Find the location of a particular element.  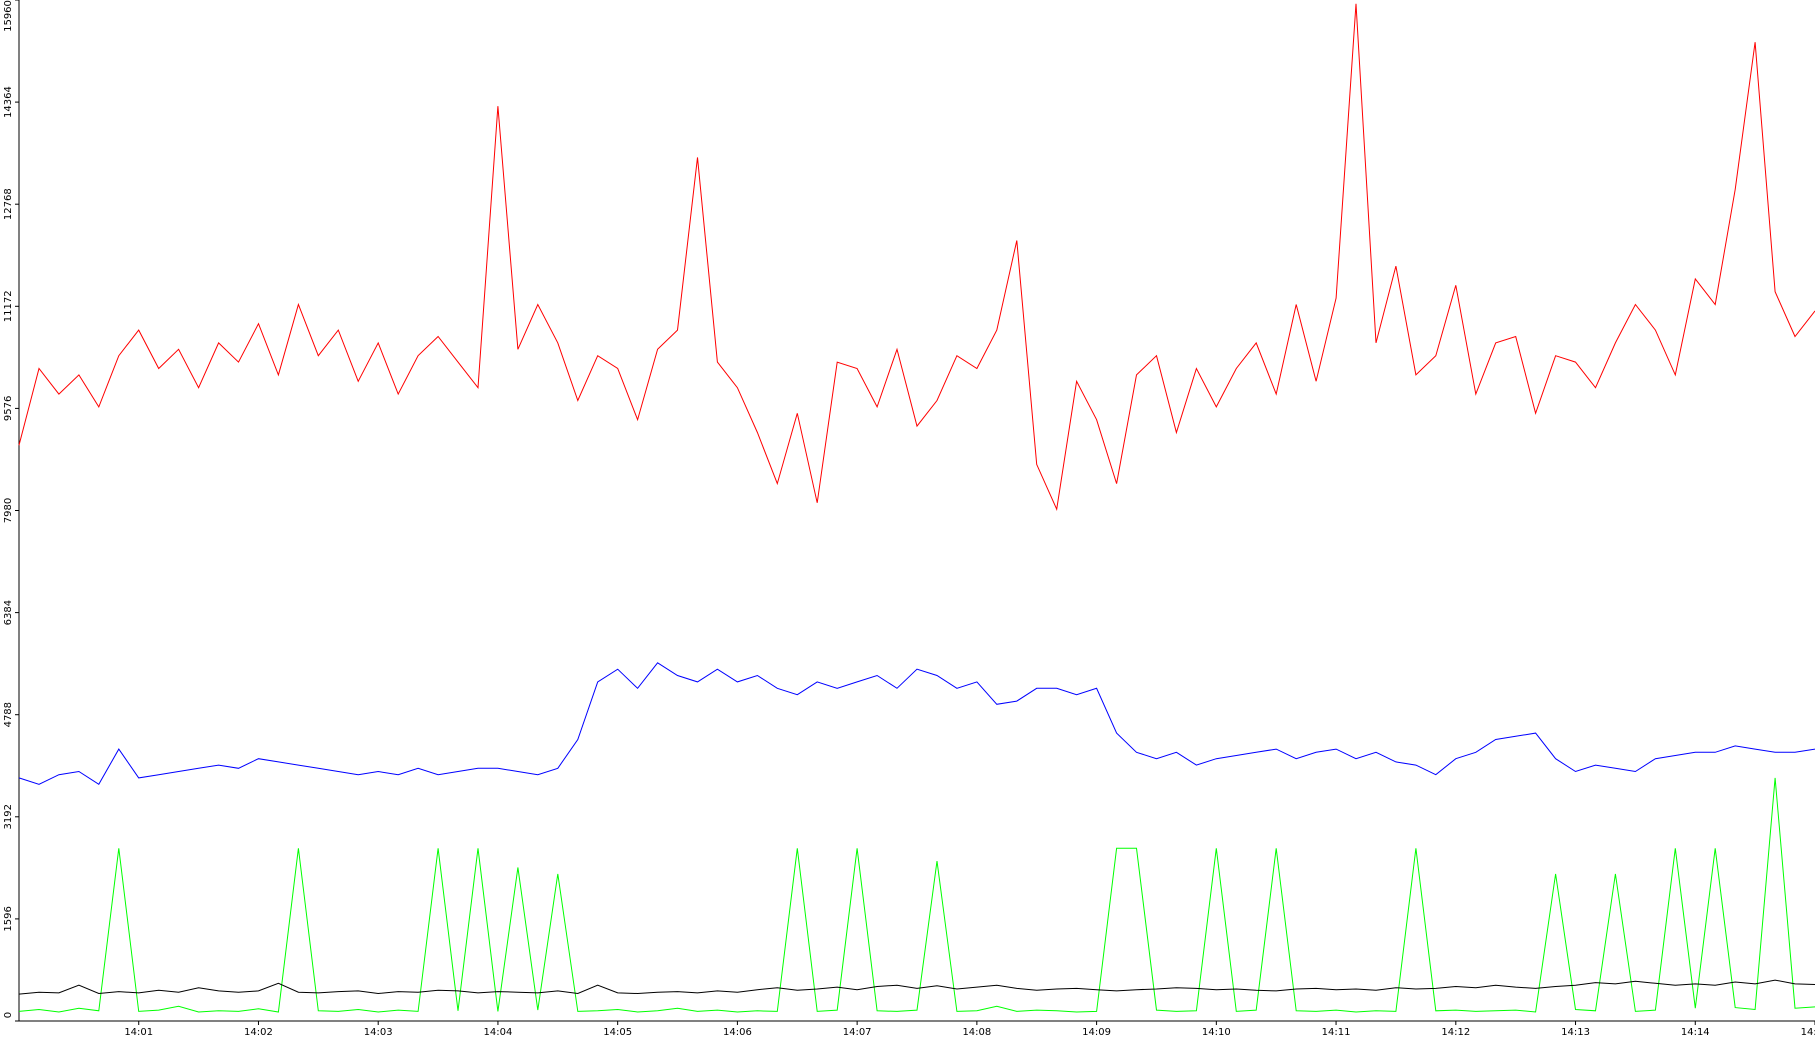

x-tick-label: 14:05 is located at coordinates (617, 1032).